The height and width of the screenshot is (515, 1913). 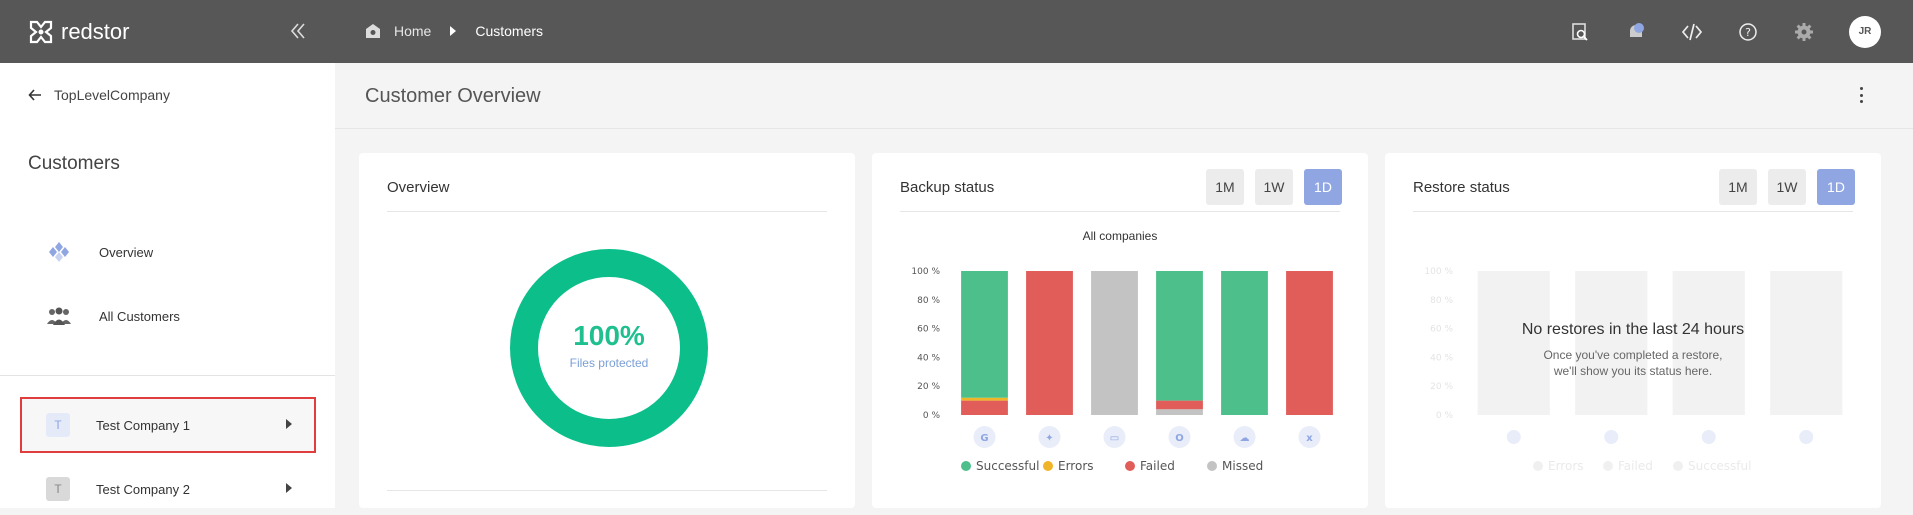 I want to click on legend-label: Missed, so click(x=1242, y=466).